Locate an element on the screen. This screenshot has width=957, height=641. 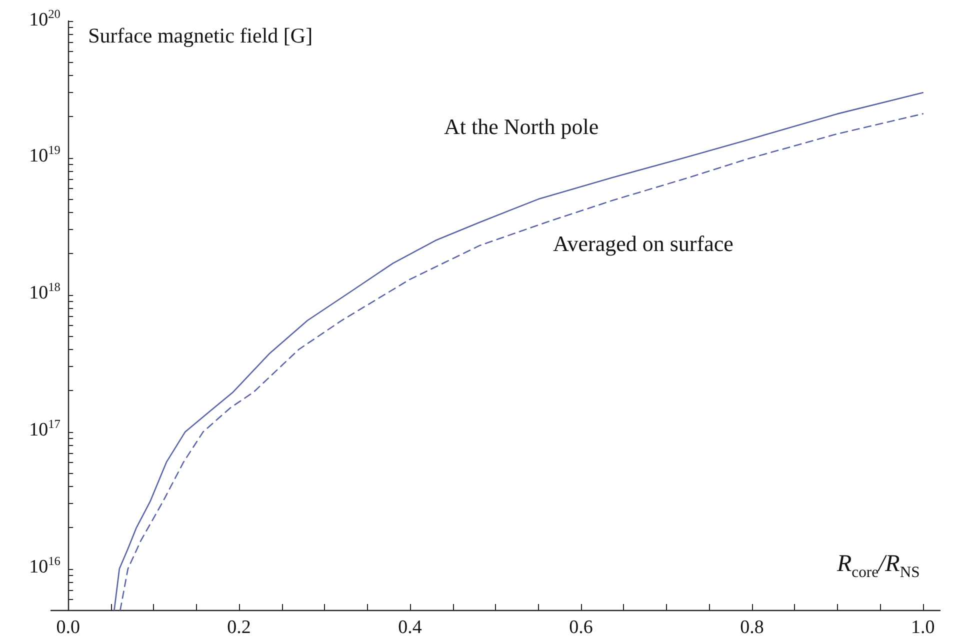
x-tick-label: 1.0 is located at coordinates (923, 627).